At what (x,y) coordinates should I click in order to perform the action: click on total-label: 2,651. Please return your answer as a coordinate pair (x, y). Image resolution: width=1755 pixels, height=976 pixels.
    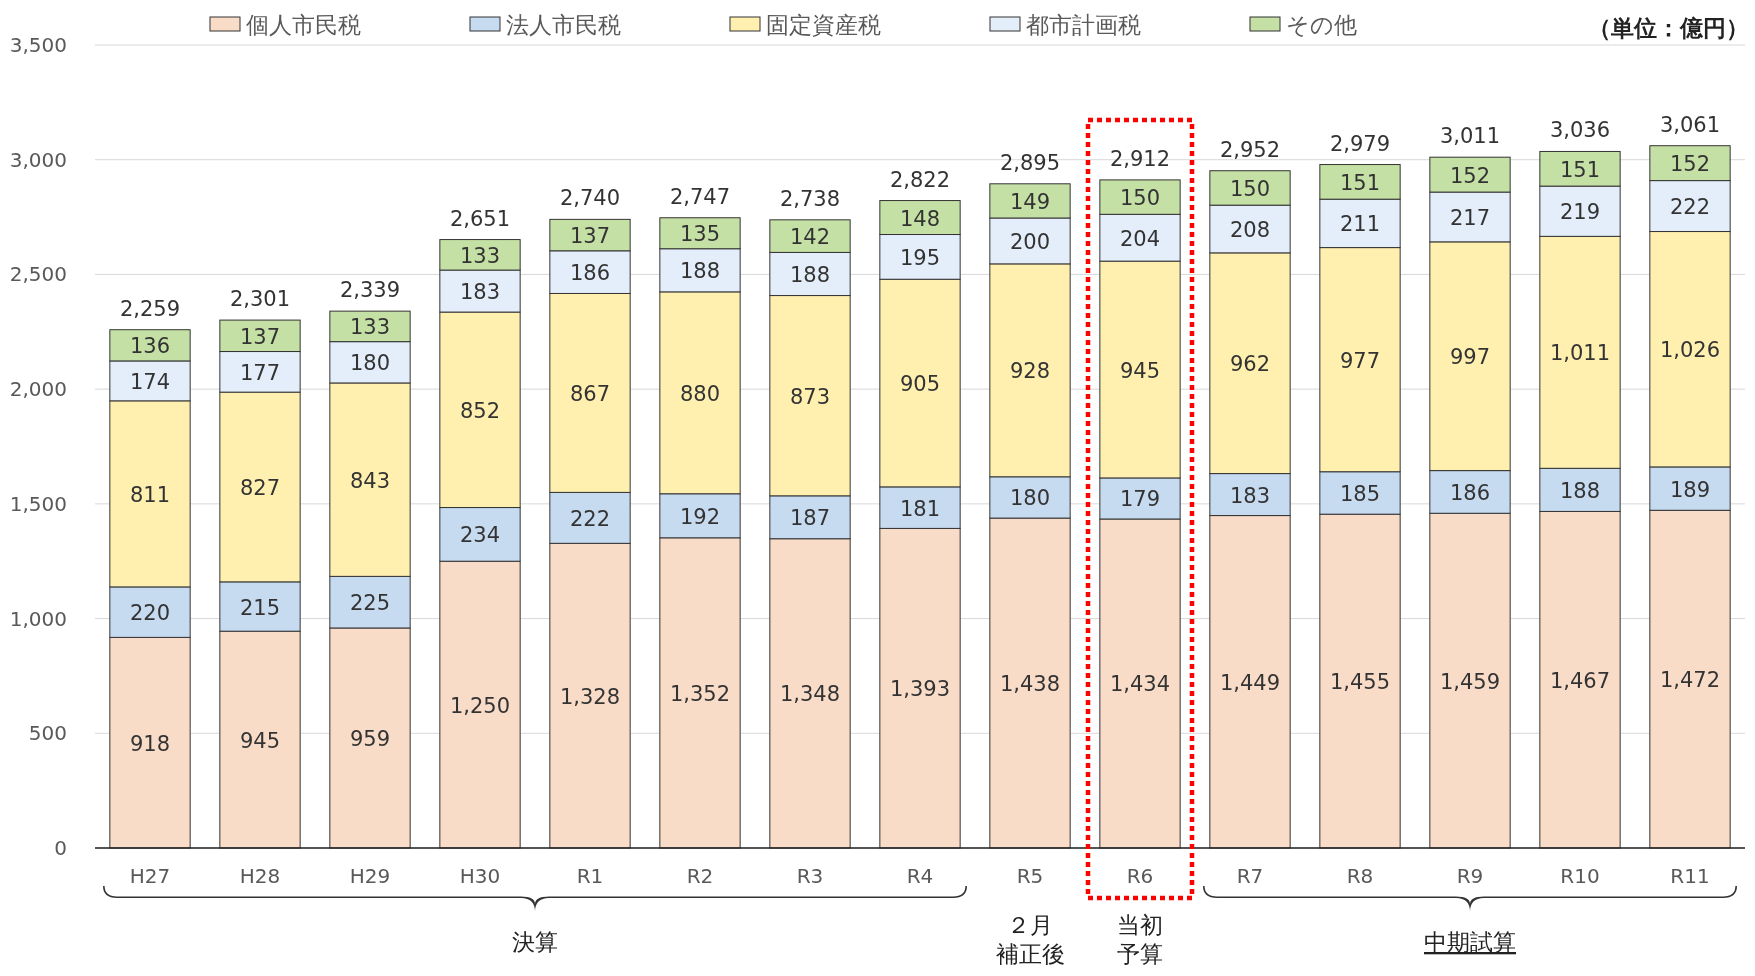
    Looking at the image, I should click on (480, 218).